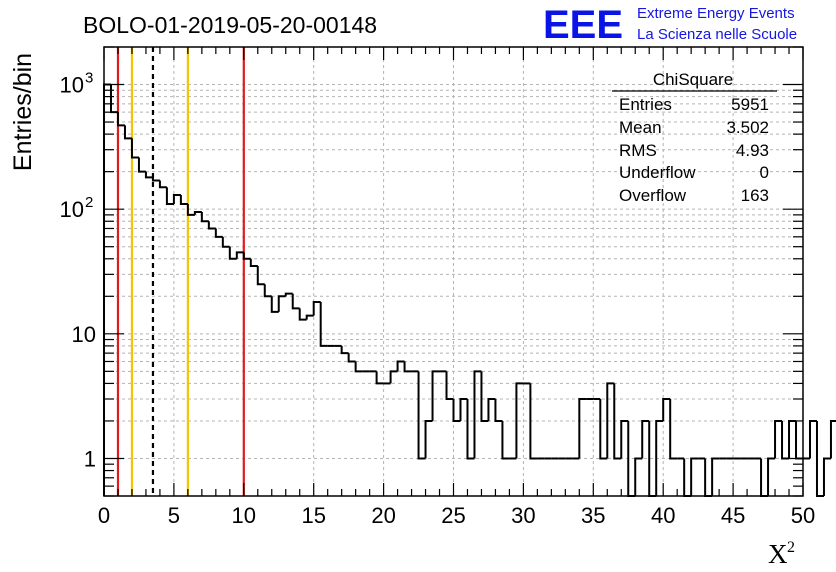 This screenshot has height=572, width=836. Describe the element at coordinates (717, 34) in the screenshot. I see `eee-logo-line2: La Scienza nelle Scuole` at that location.